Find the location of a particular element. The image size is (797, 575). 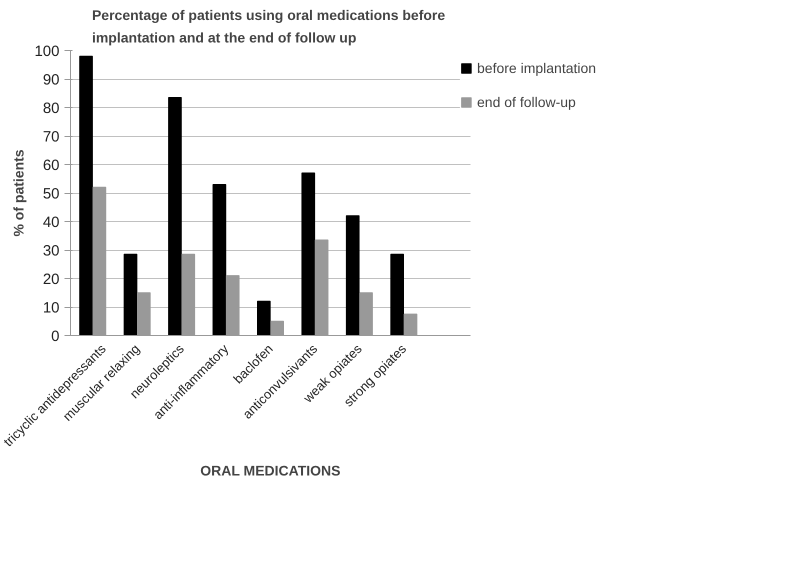

y-tick-label: 50 is located at coordinates (51, 194).